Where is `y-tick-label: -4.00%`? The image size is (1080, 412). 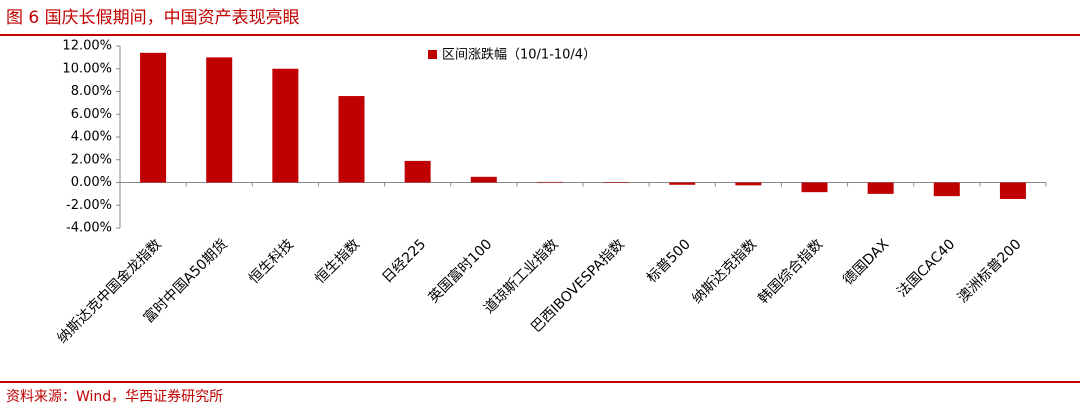 y-tick-label: -4.00% is located at coordinates (89, 228).